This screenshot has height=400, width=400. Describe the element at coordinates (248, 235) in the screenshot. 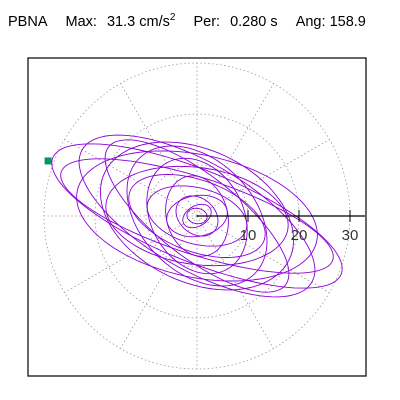

I see `radial-tick-label: 10` at that location.